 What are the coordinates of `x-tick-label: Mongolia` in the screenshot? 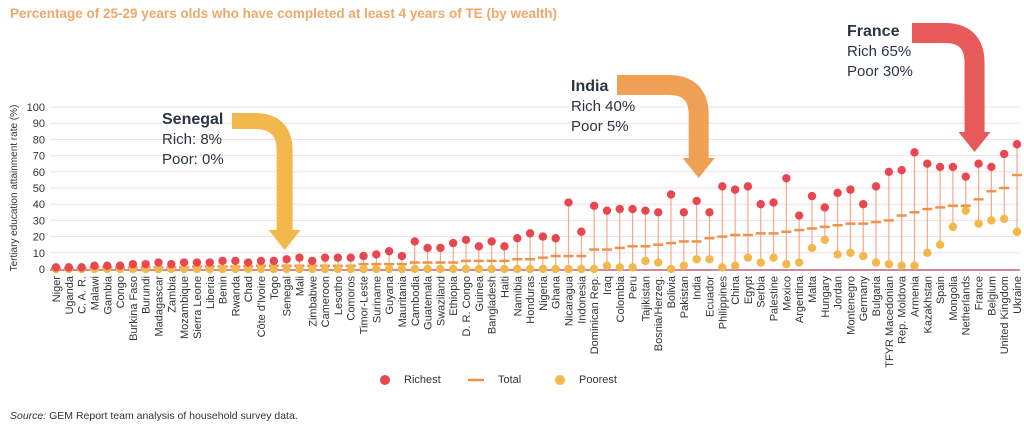 It's located at (954, 298).